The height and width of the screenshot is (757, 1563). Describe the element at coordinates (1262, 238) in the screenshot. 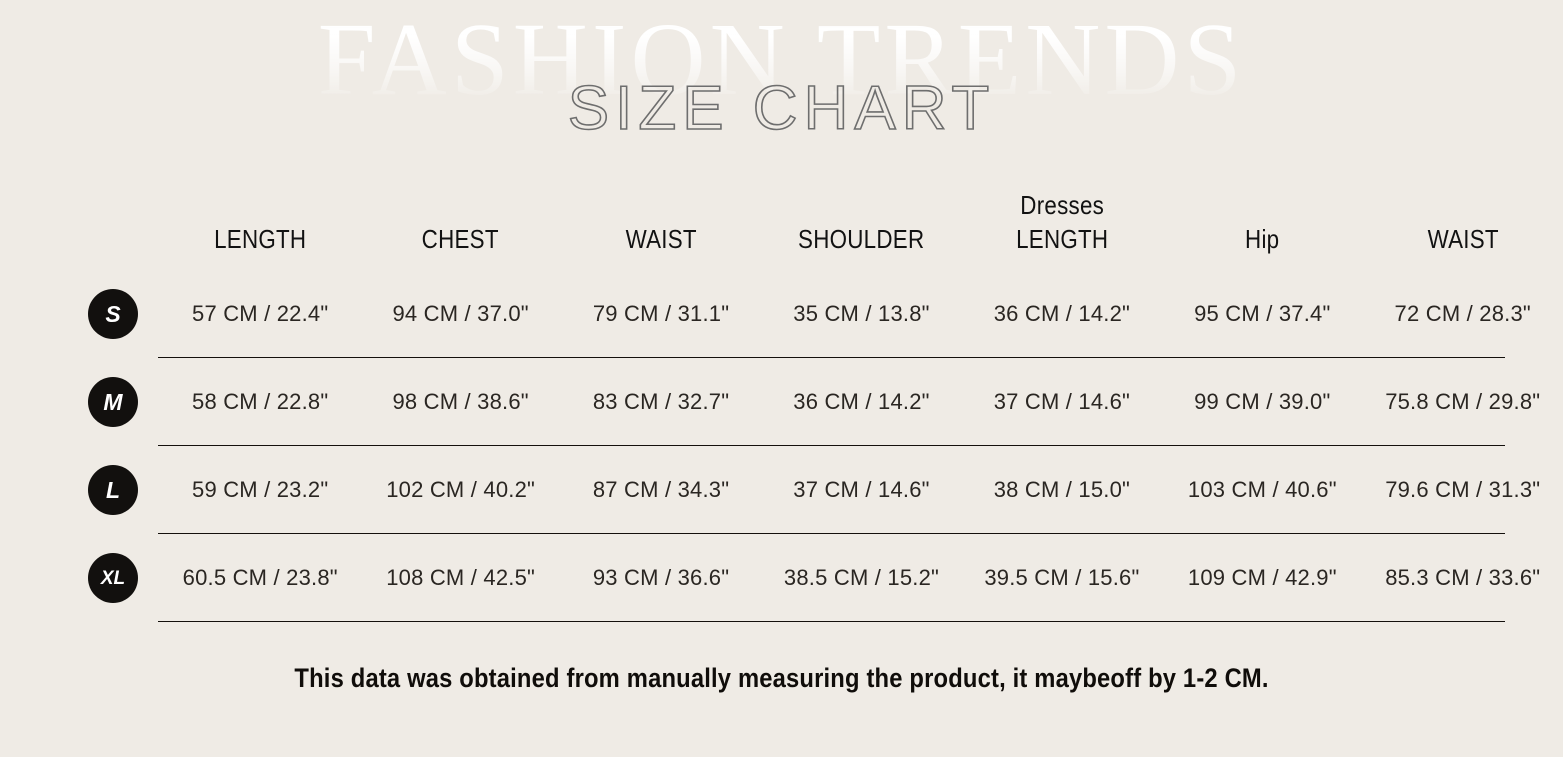

I see `column-header-hip: Hip` at that location.